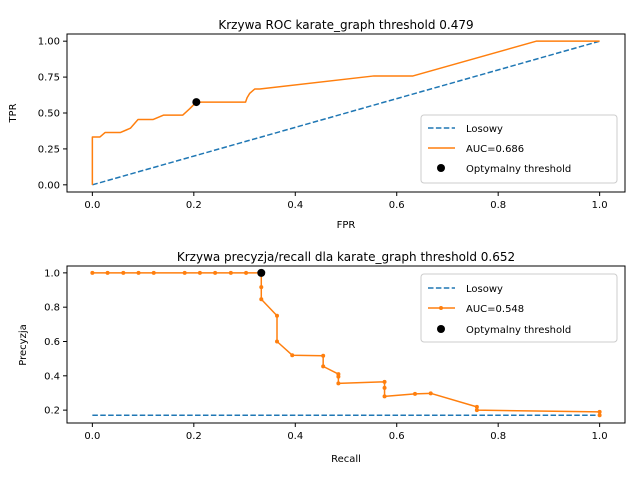 The width and height of the screenshot is (640, 480). Describe the element at coordinates (518, 169) in the screenshot. I see `roc-legend-optimal-label: Optymalny threshold` at that location.